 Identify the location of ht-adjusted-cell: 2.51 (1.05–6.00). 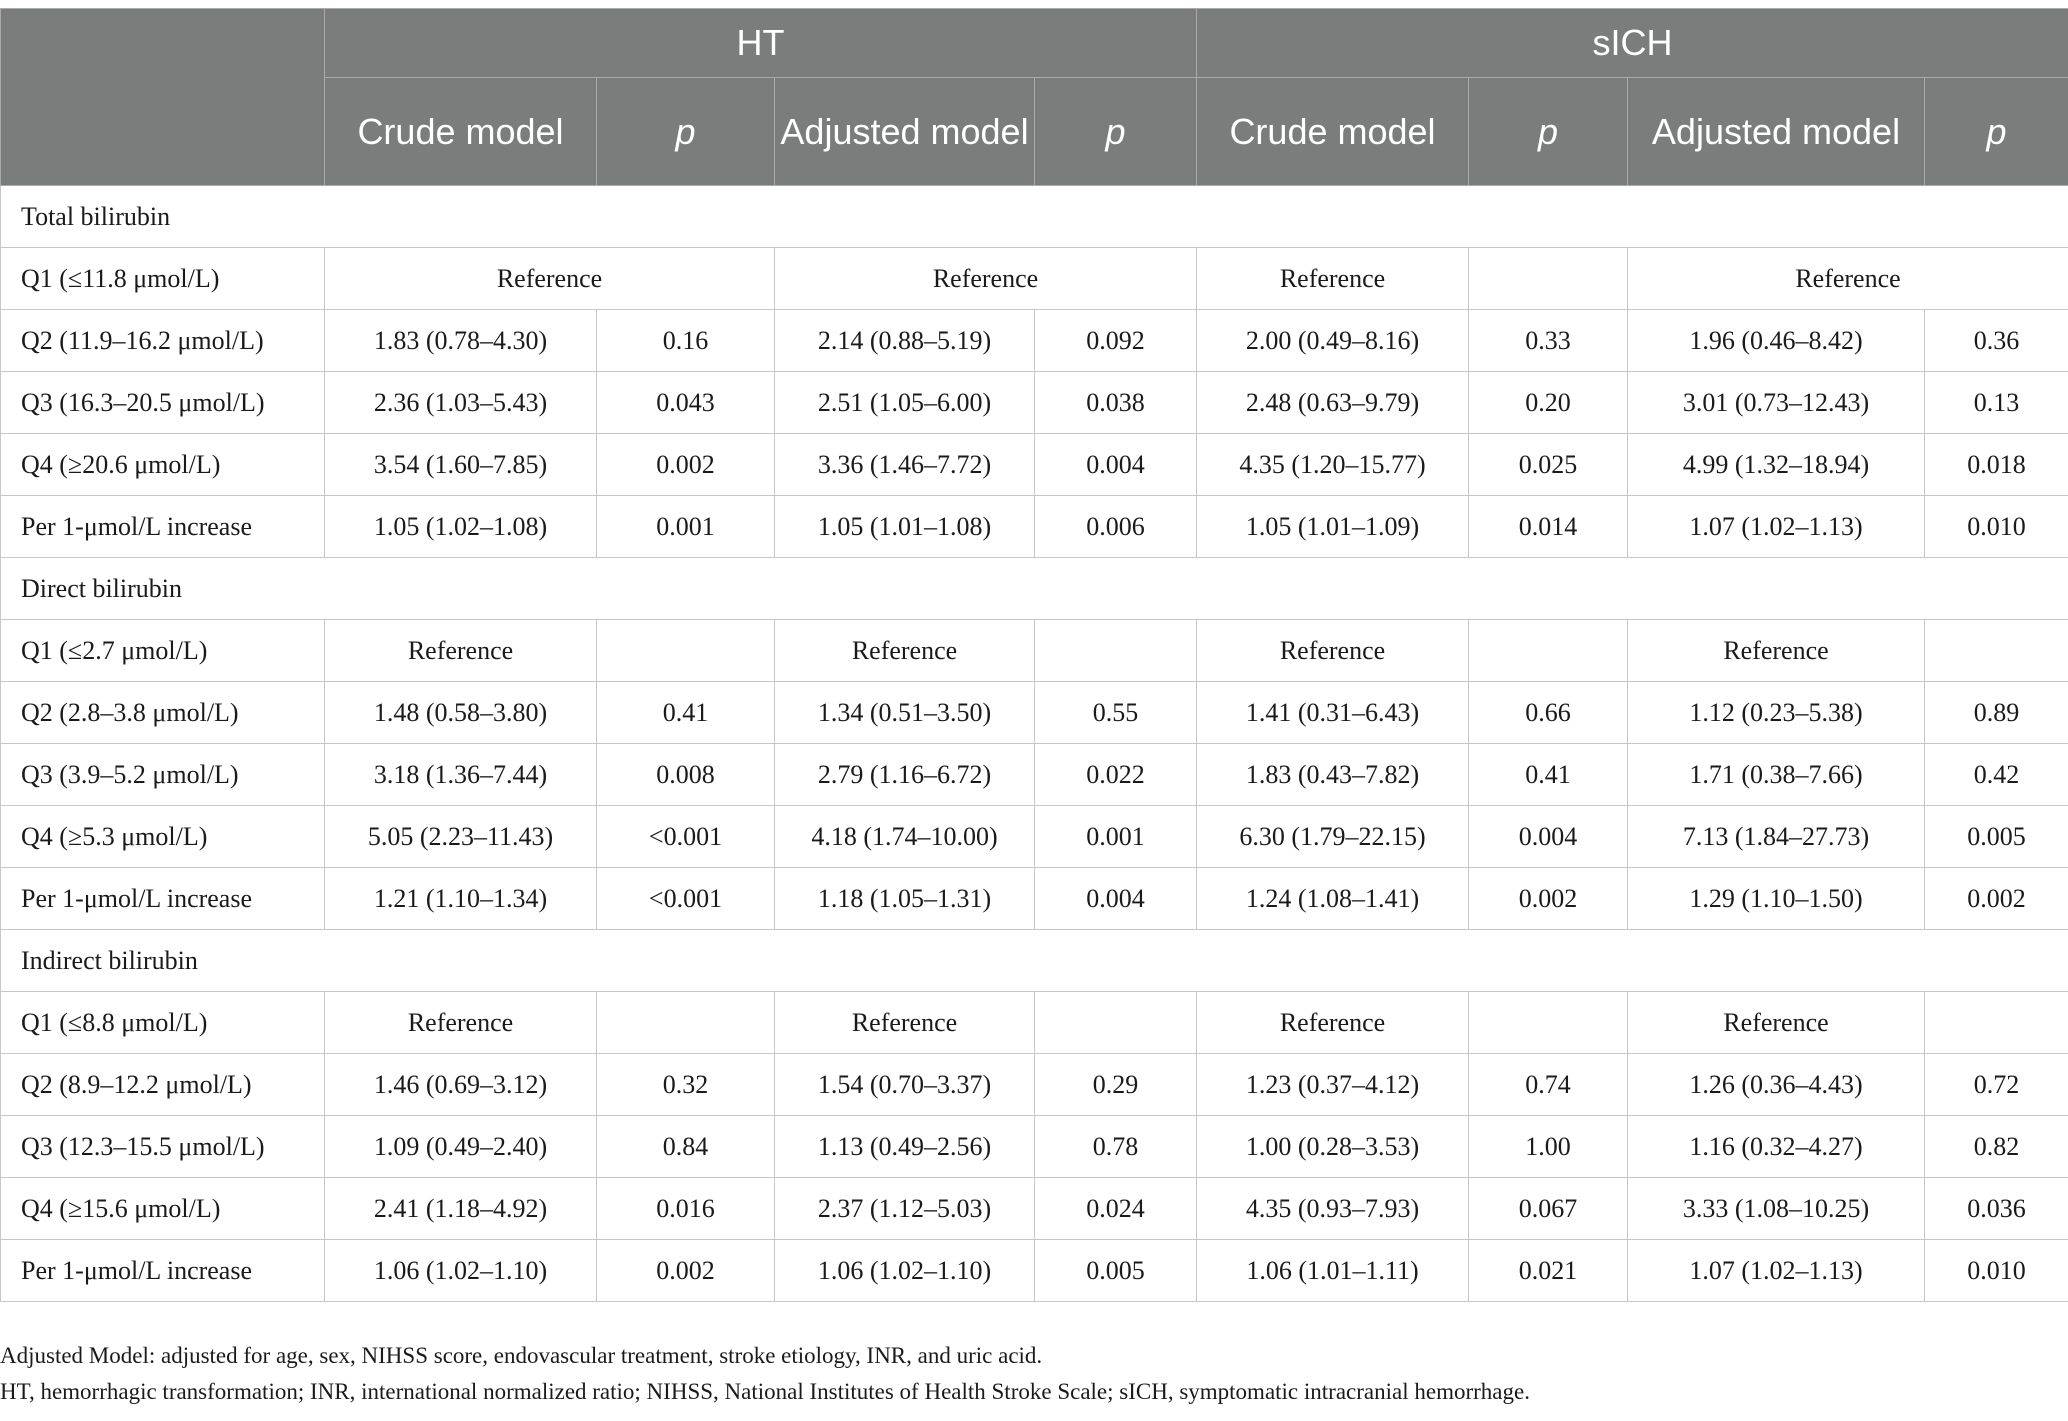
(904, 402).